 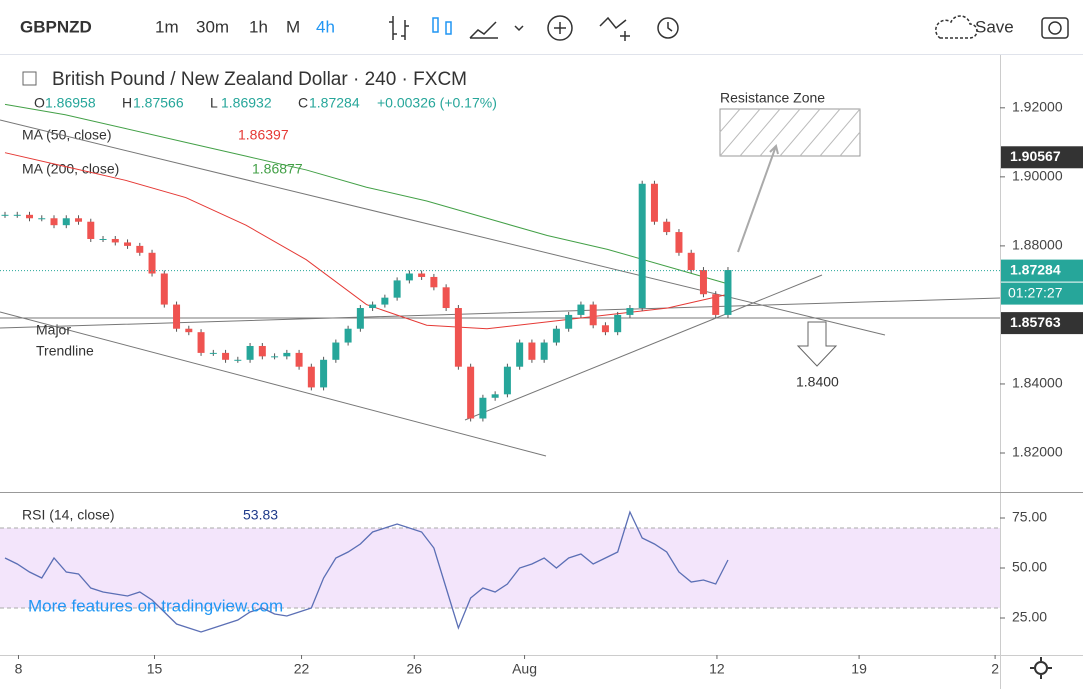 I want to click on rsi-band, so click(x=500, y=568).